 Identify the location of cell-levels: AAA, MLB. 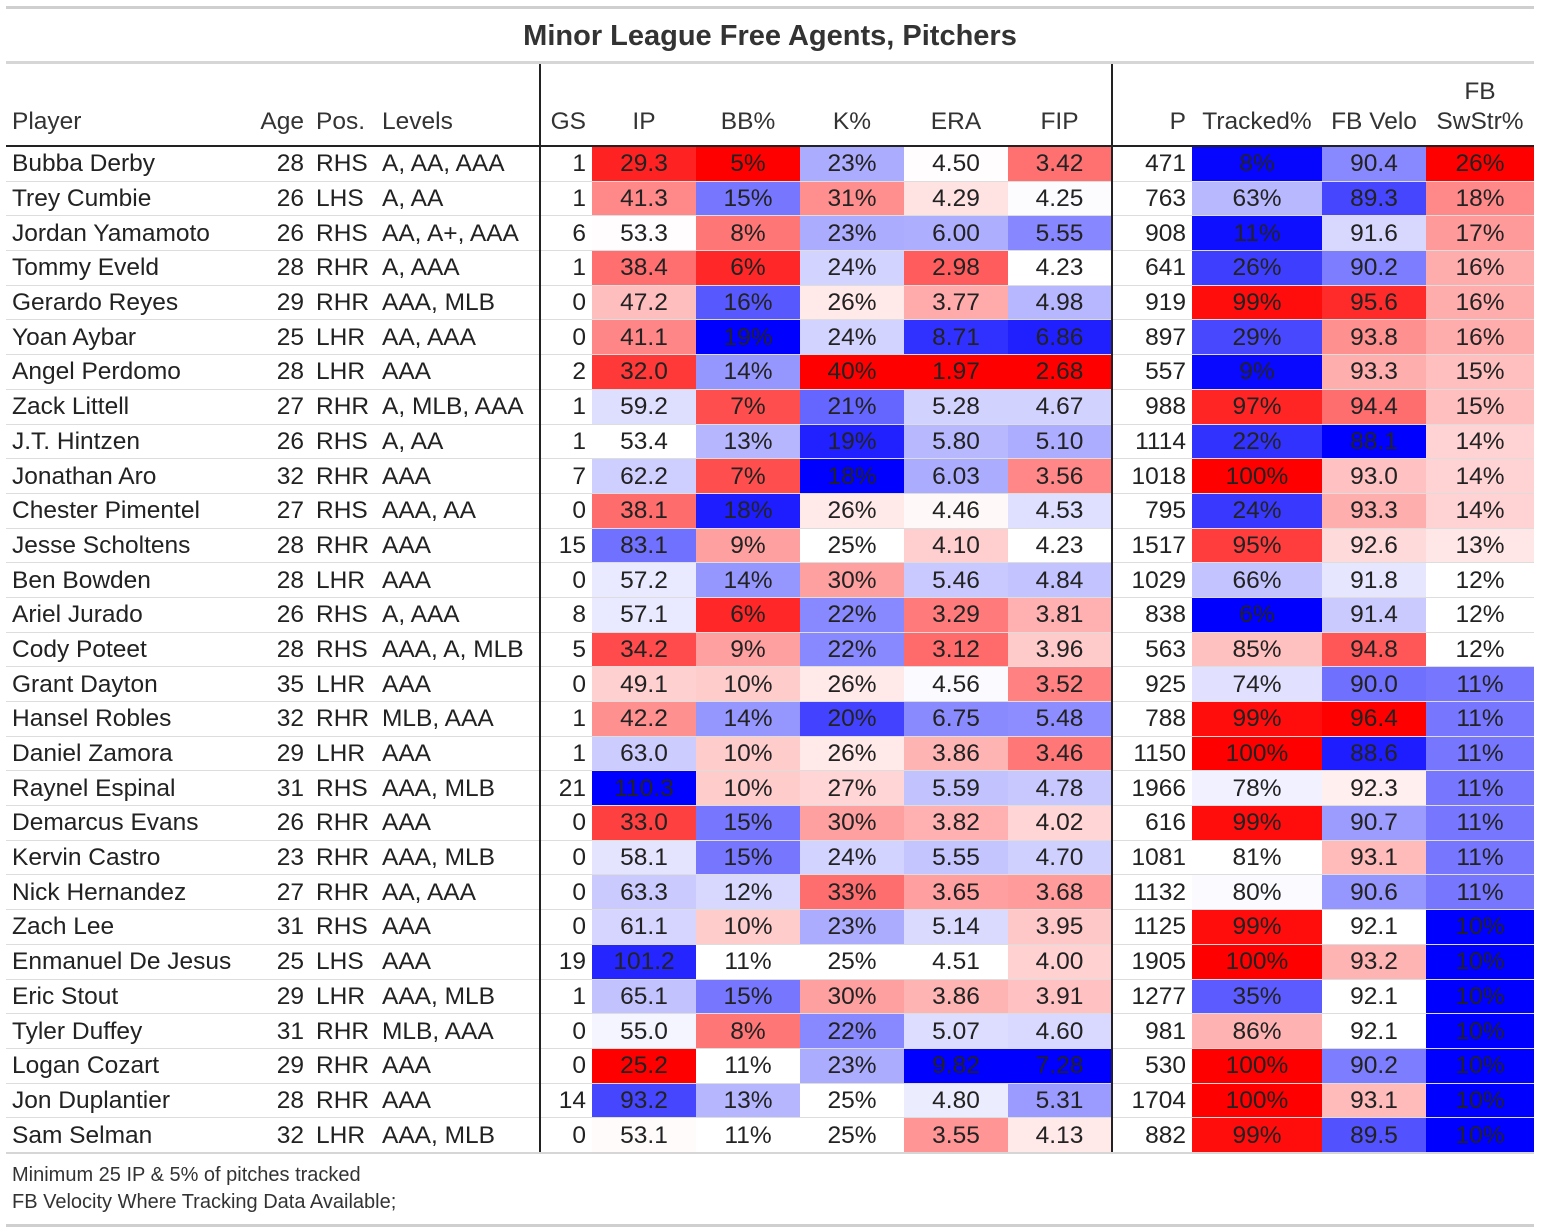
(458, 996).